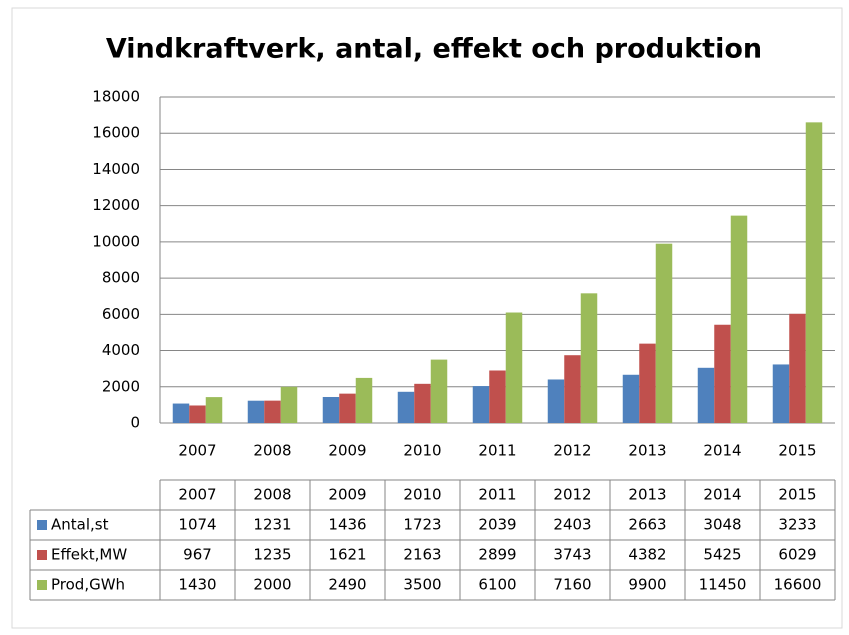 The image size is (849, 635). Describe the element at coordinates (121, 386) in the screenshot. I see `y-tick-label: 2000` at that location.